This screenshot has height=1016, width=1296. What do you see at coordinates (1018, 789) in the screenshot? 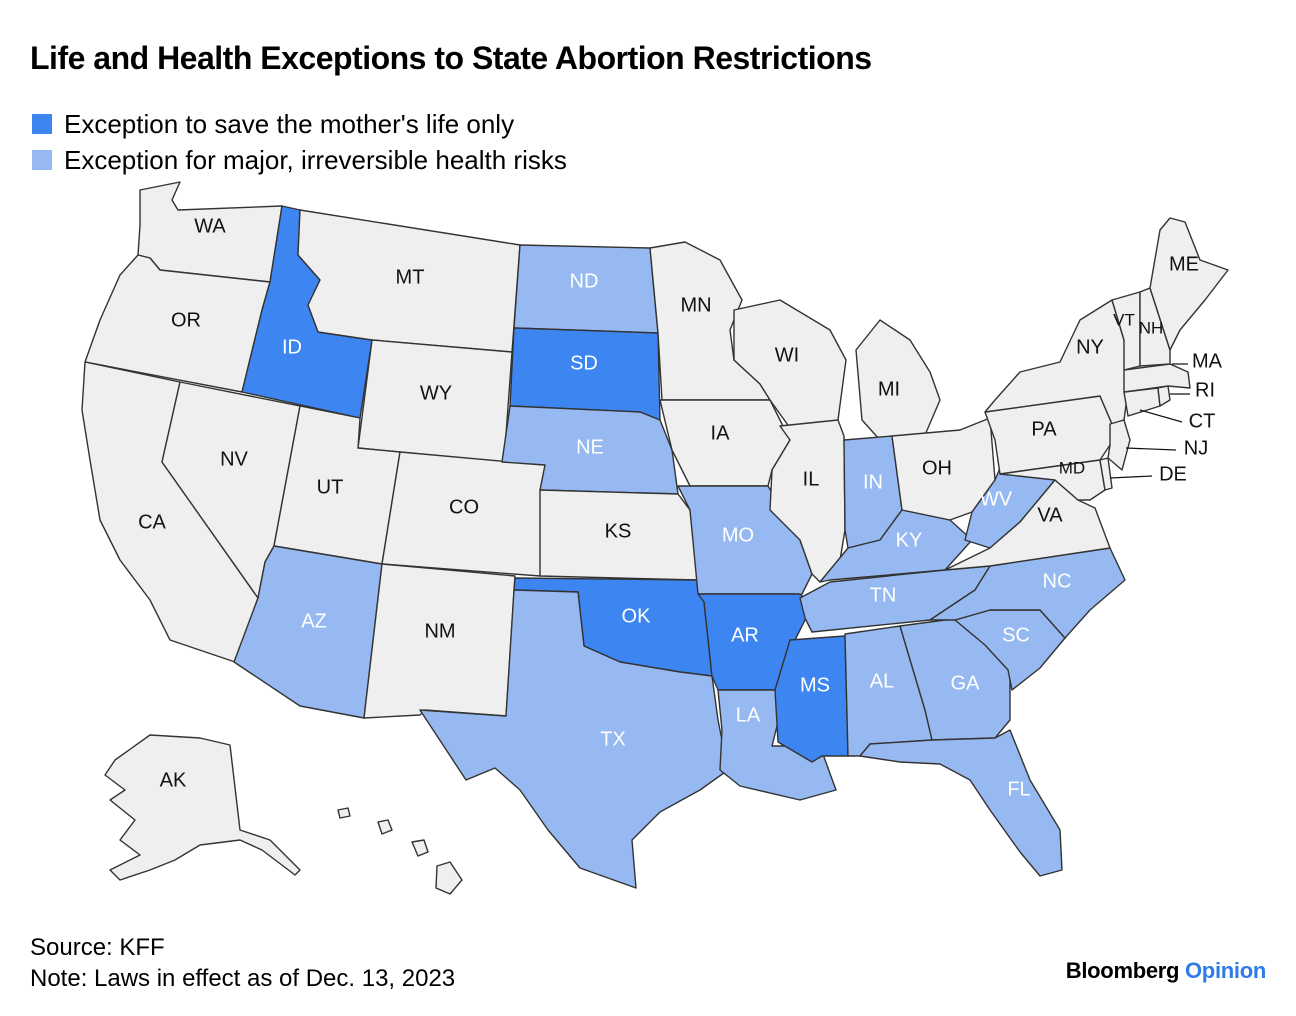
I see `label-fl: FL` at bounding box center [1018, 789].